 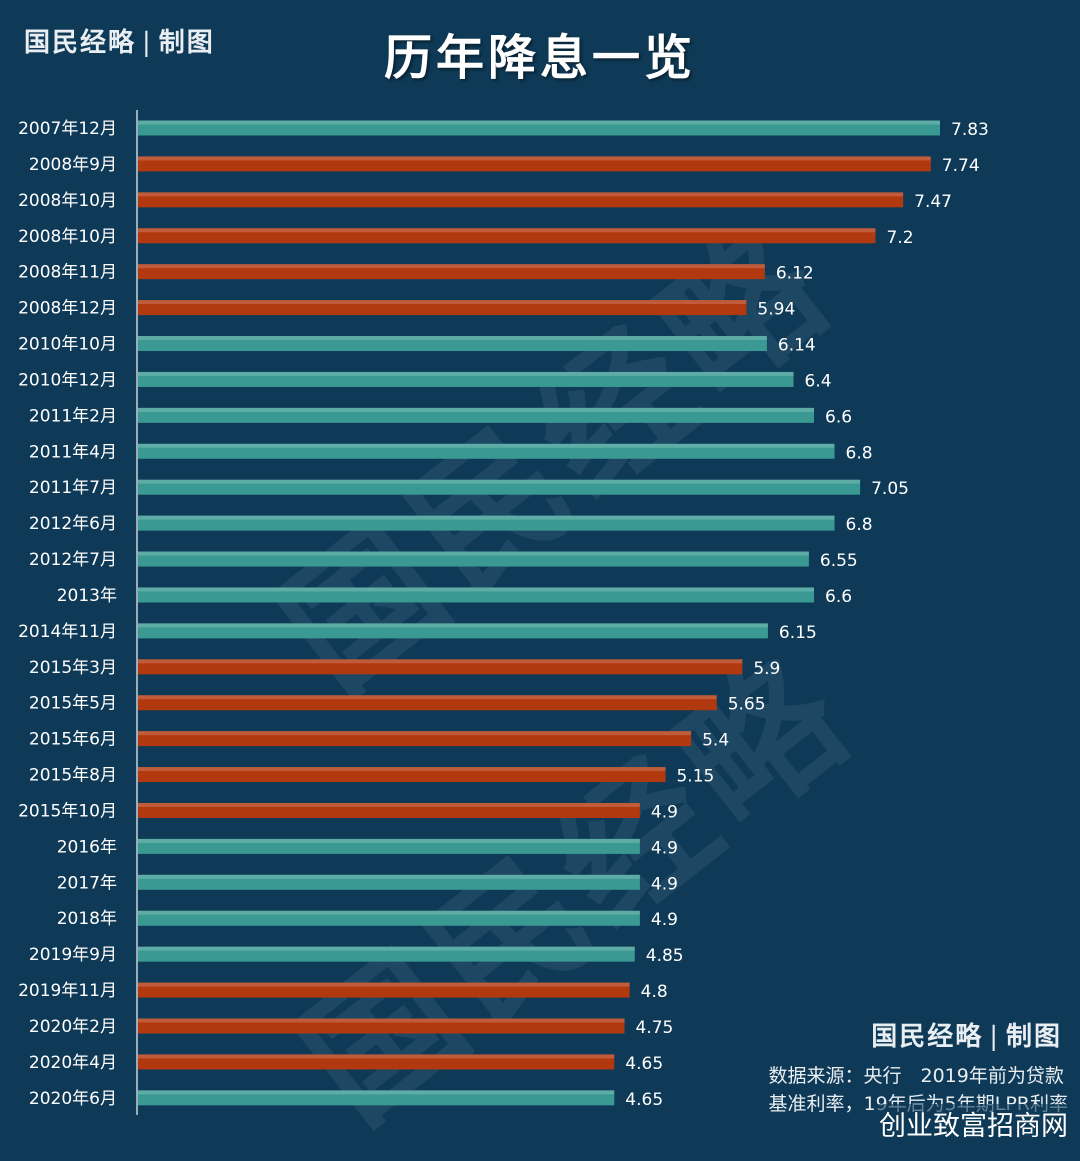 I want to click on category-label: 2019年11月, so click(x=67, y=991).